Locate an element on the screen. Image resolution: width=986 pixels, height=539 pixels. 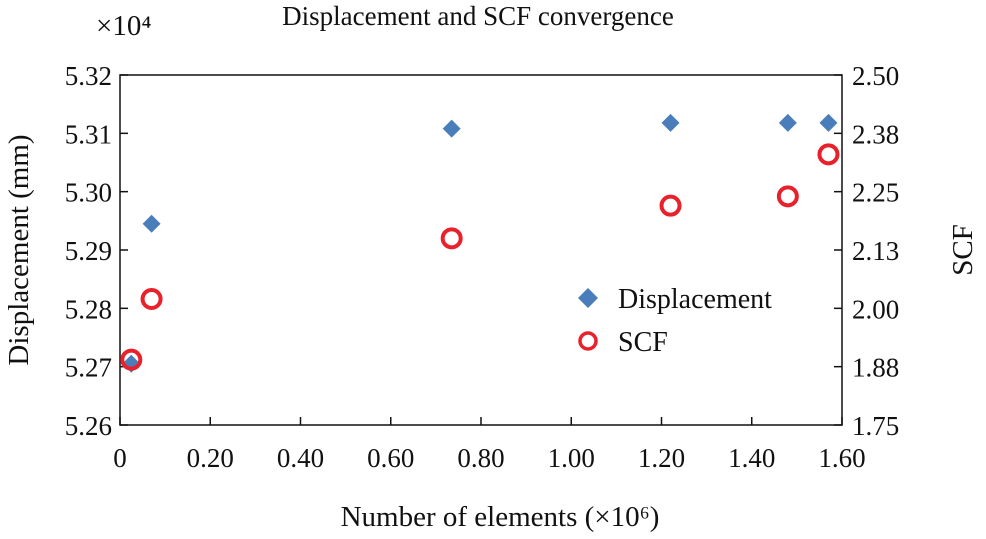
x-axis-ticks: 0 0.20 0.40 0.60 0.80 1.00 1.20 1.40 1.60 is located at coordinates (489, 445).